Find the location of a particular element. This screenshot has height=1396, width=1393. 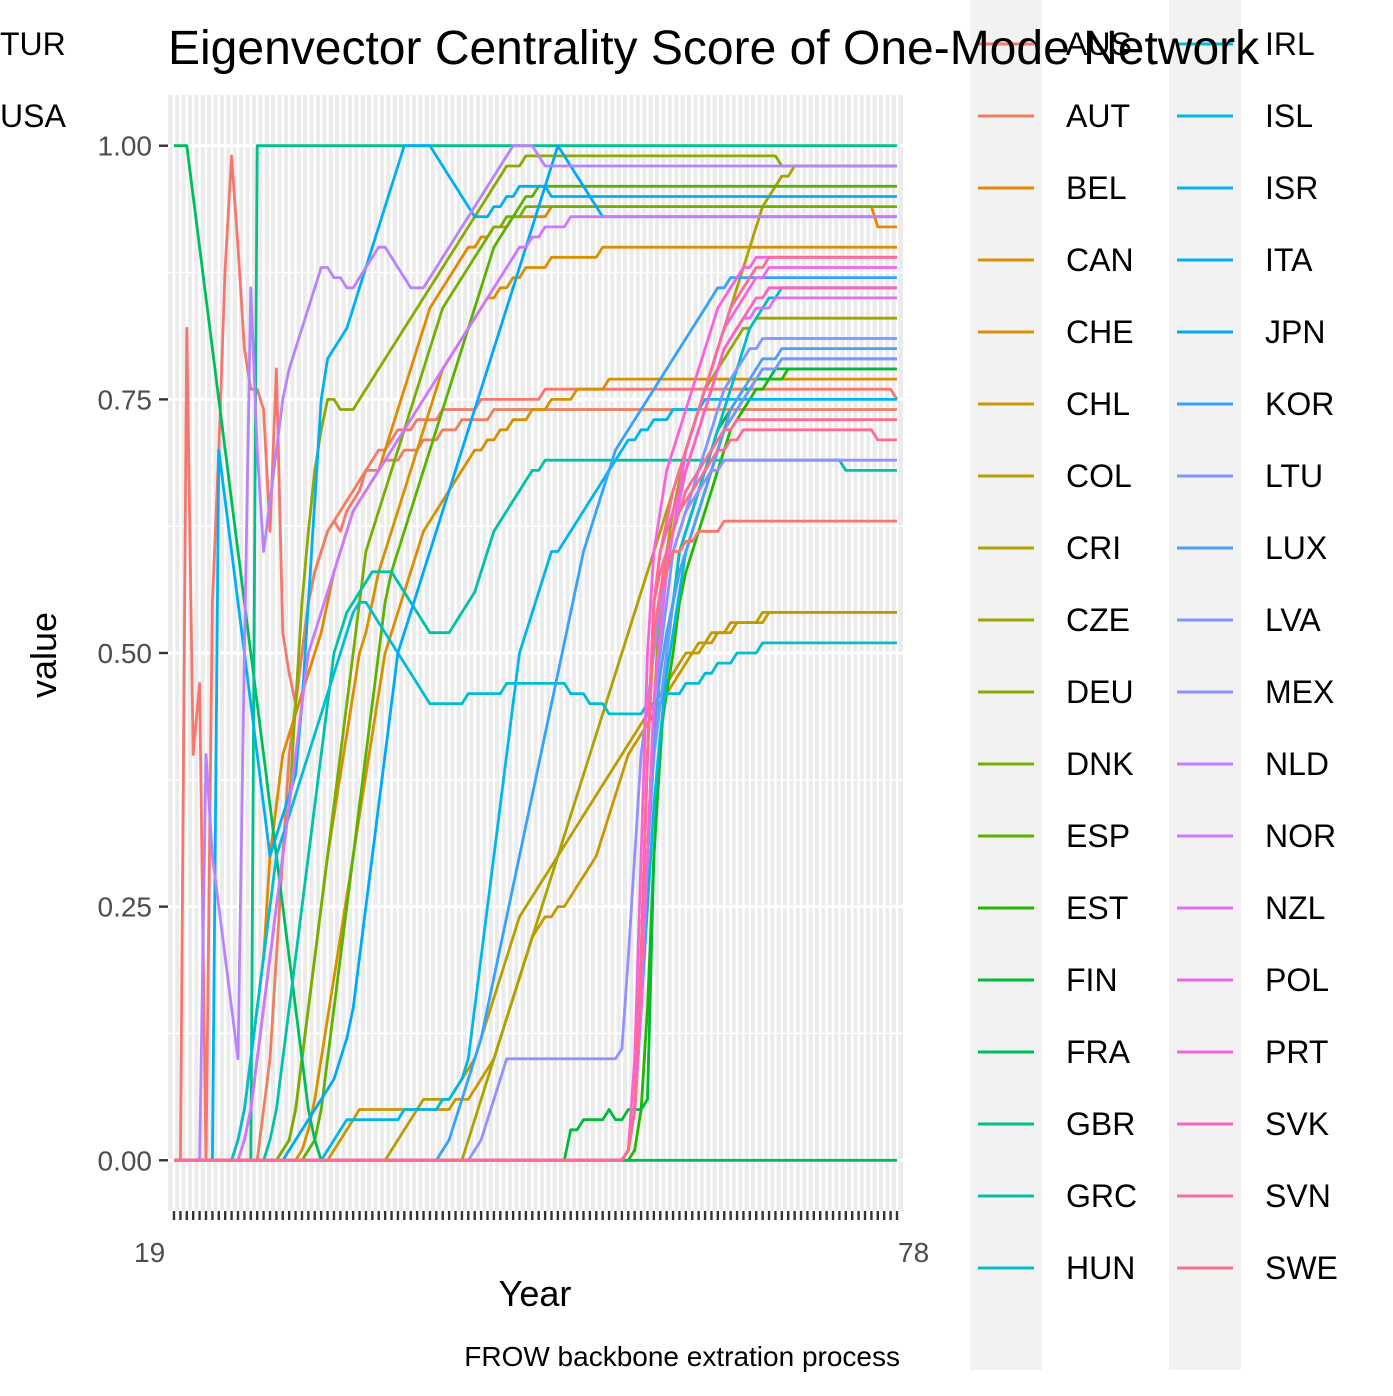

y-axis-title: value is located at coordinates (43, 655).